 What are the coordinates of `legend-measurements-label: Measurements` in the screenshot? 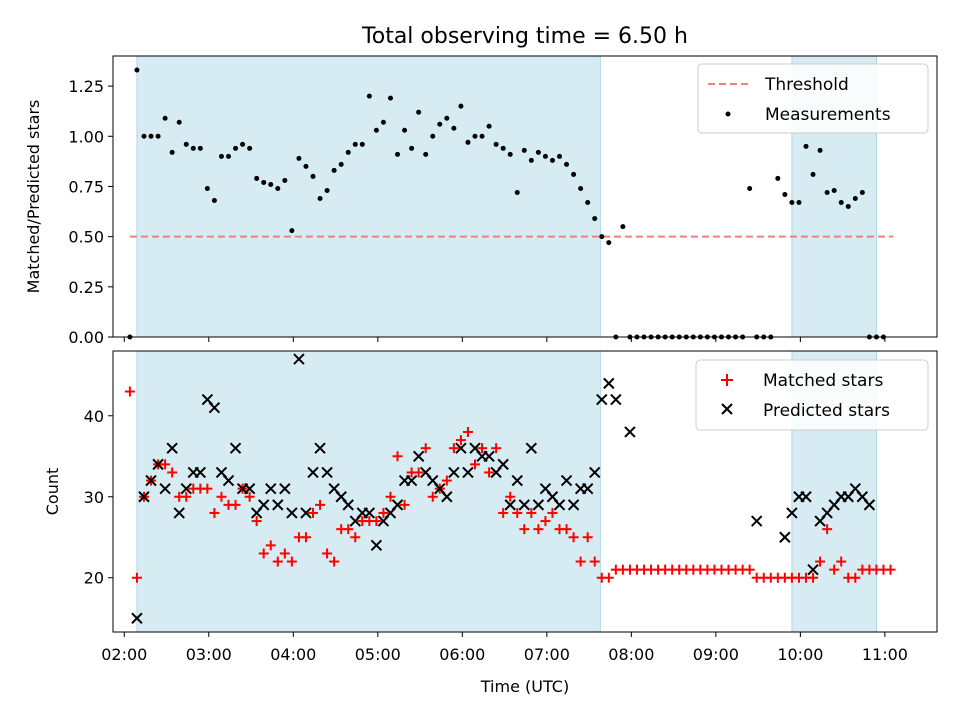 It's located at (828, 115).